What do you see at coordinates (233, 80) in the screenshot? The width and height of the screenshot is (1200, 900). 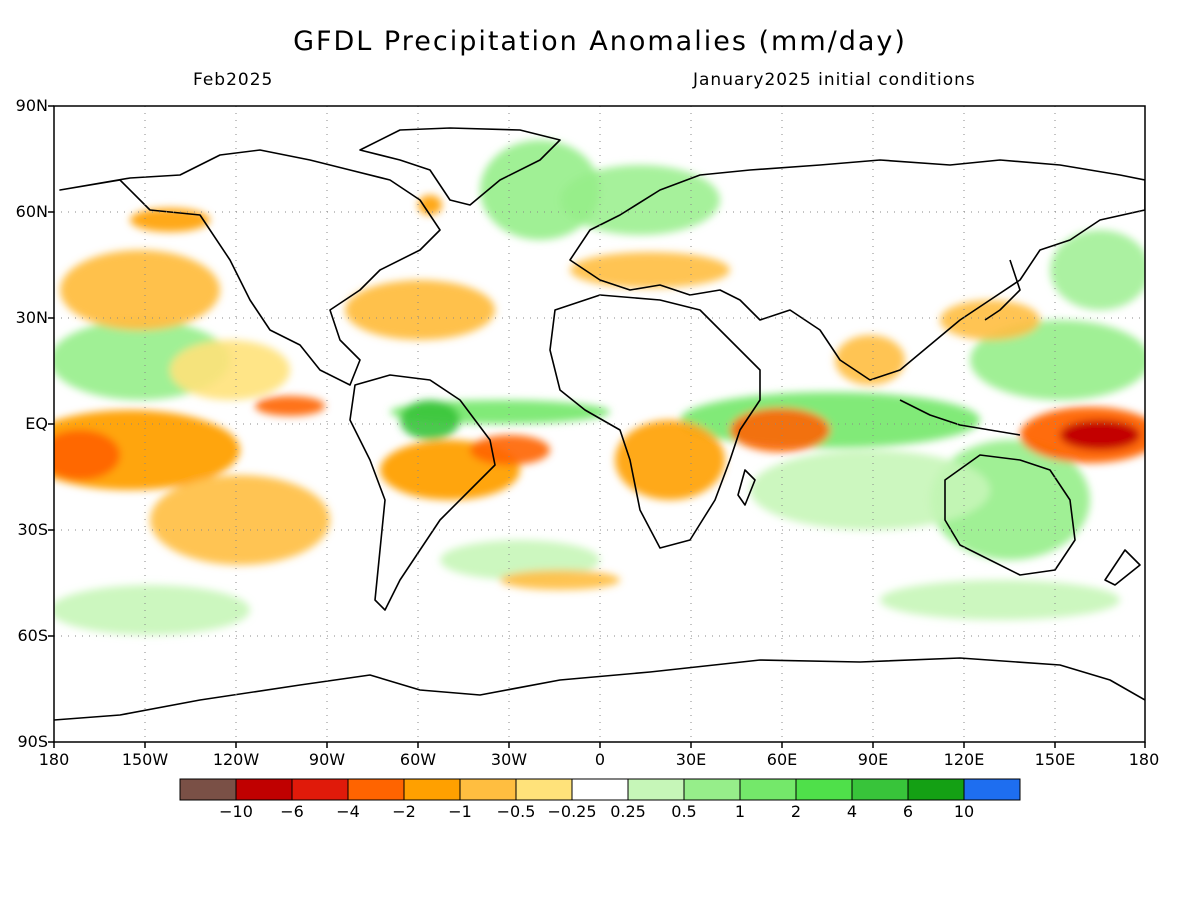 I see `forecast-month-label: Feb2025` at bounding box center [233, 80].